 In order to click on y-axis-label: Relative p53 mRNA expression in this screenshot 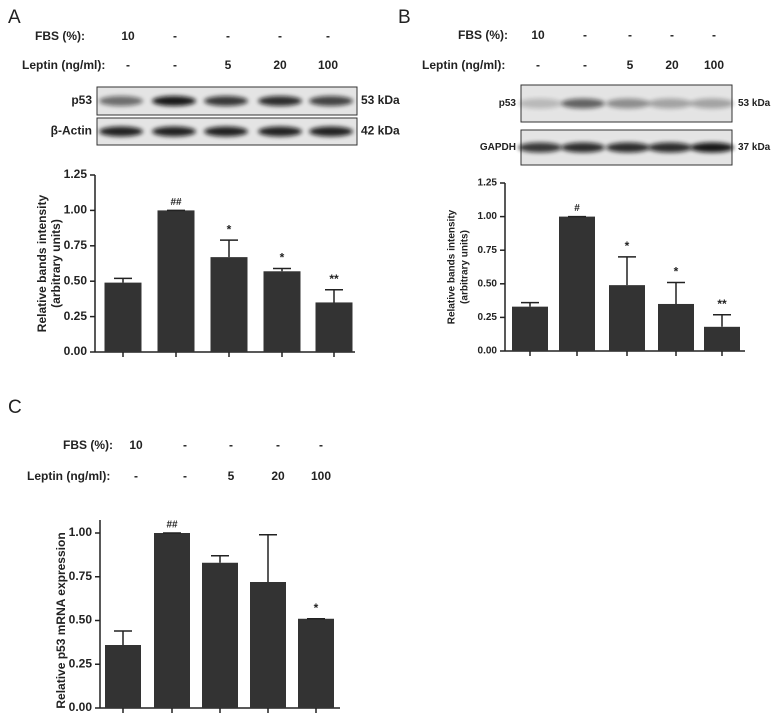, I will do `click(61, 620)`.